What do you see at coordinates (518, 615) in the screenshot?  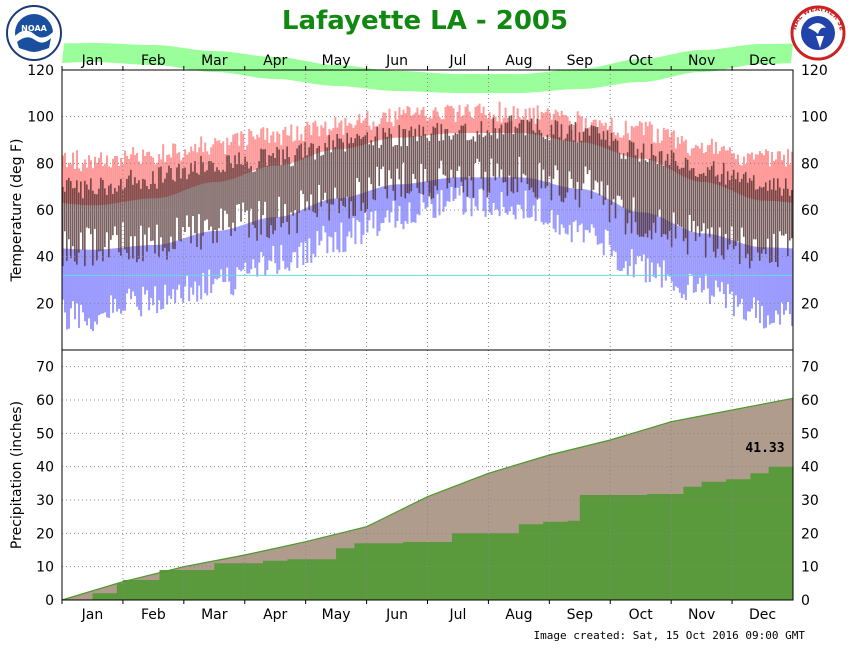 I see `month-label-bottom: Aug` at bounding box center [518, 615].